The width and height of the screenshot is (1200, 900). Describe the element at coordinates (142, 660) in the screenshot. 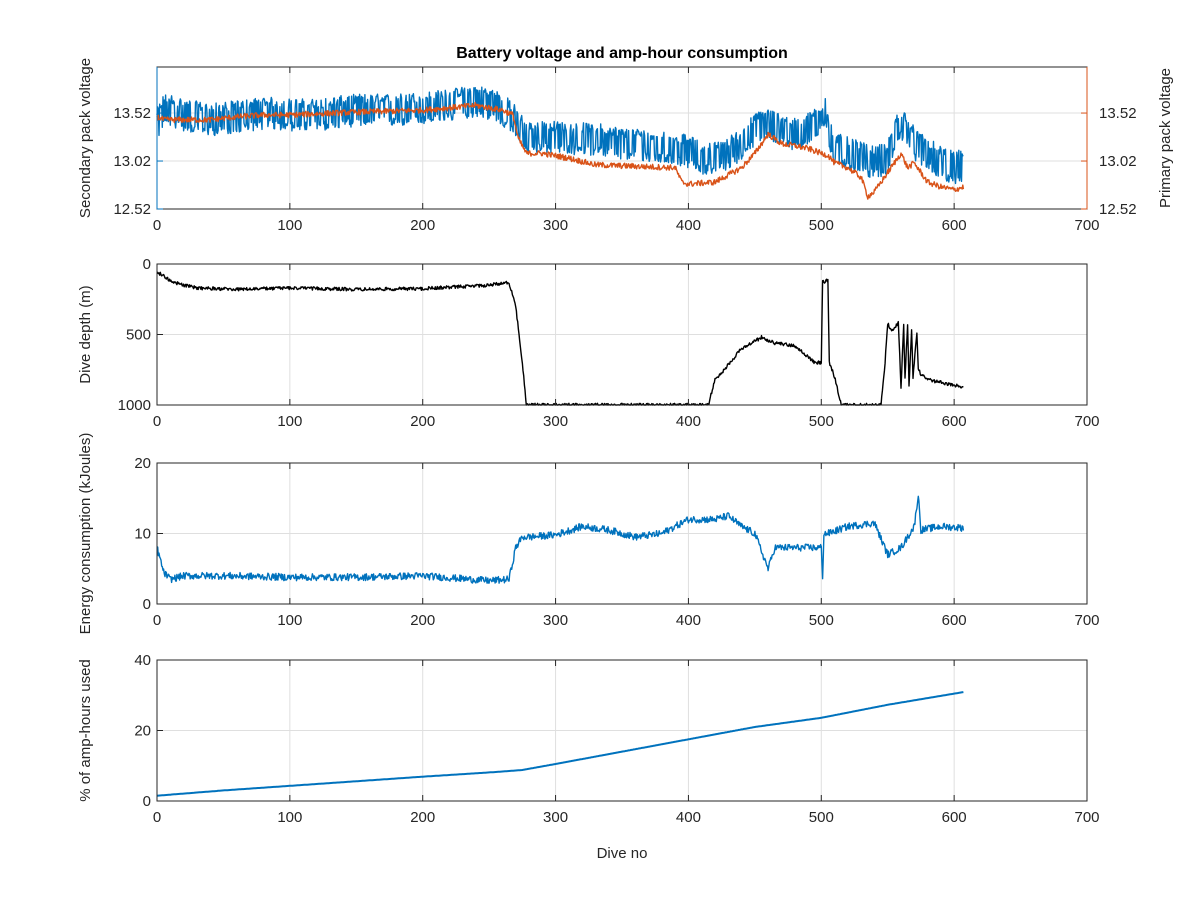

I see `y-tick-label: 40` at that location.